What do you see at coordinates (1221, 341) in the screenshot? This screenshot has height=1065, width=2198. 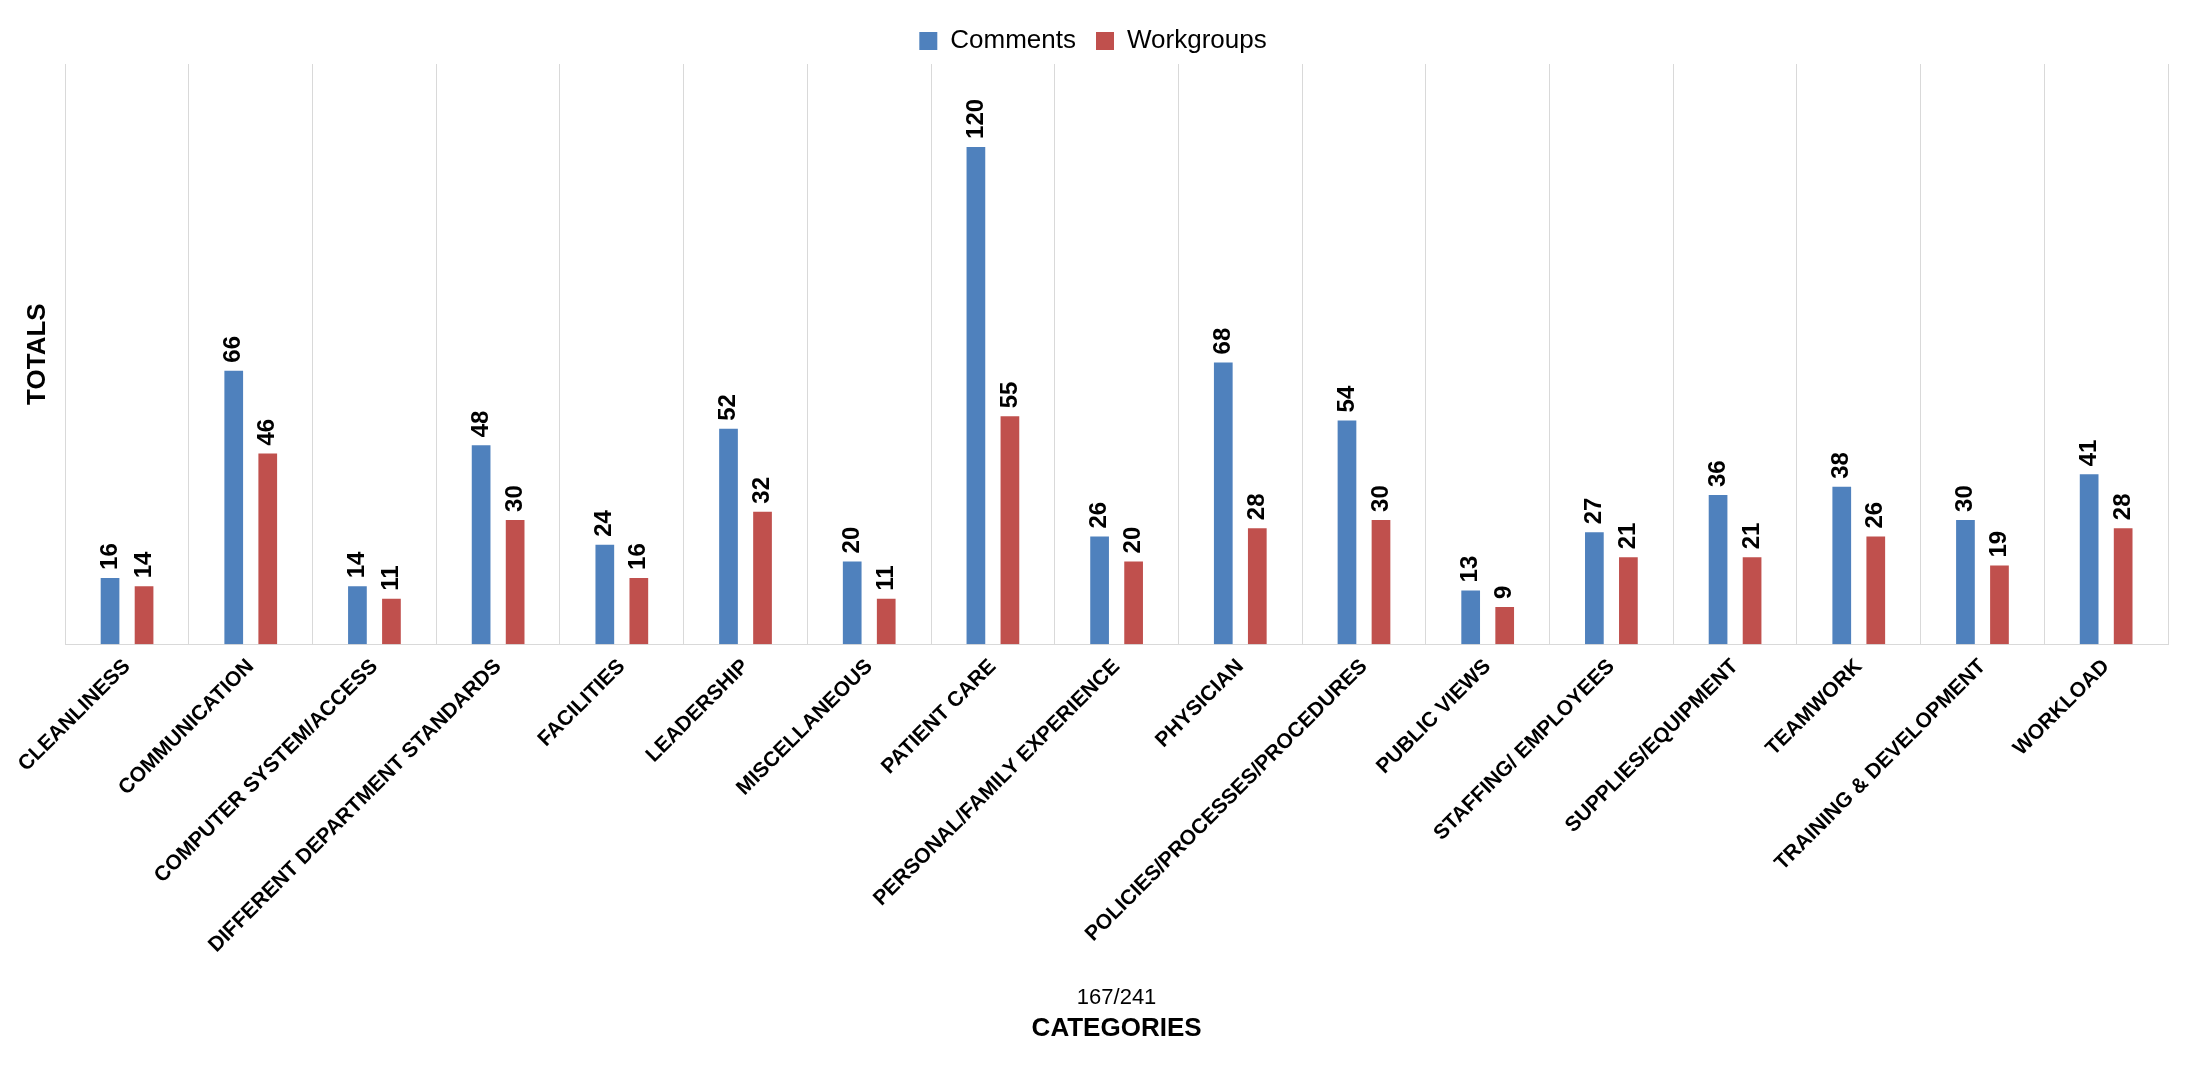 I see `data-label: 68` at bounding box center [1221, 341].